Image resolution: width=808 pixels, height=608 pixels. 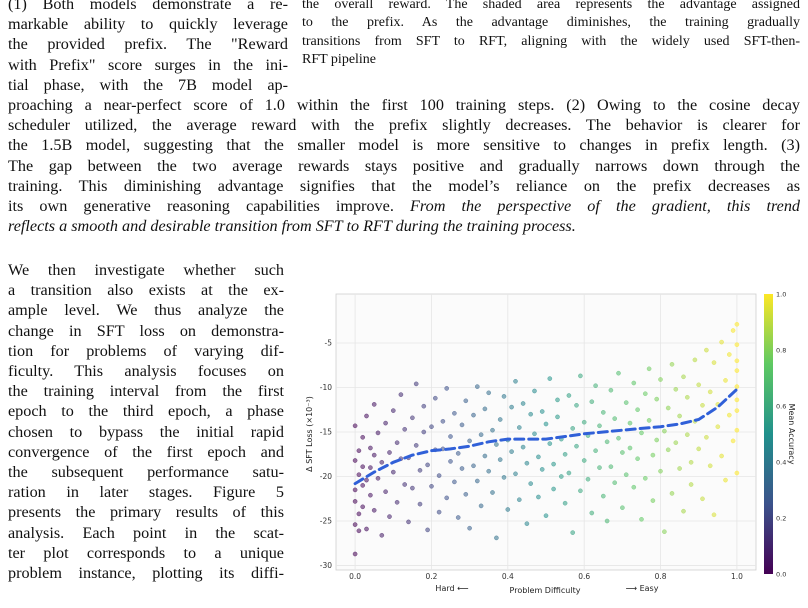 I want to click on x-tick-label: 0.8, so click(x=661, y=576).